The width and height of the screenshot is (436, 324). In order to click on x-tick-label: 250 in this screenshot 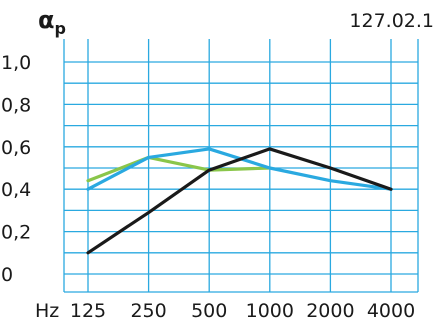, I will do `click(148, 311)`.